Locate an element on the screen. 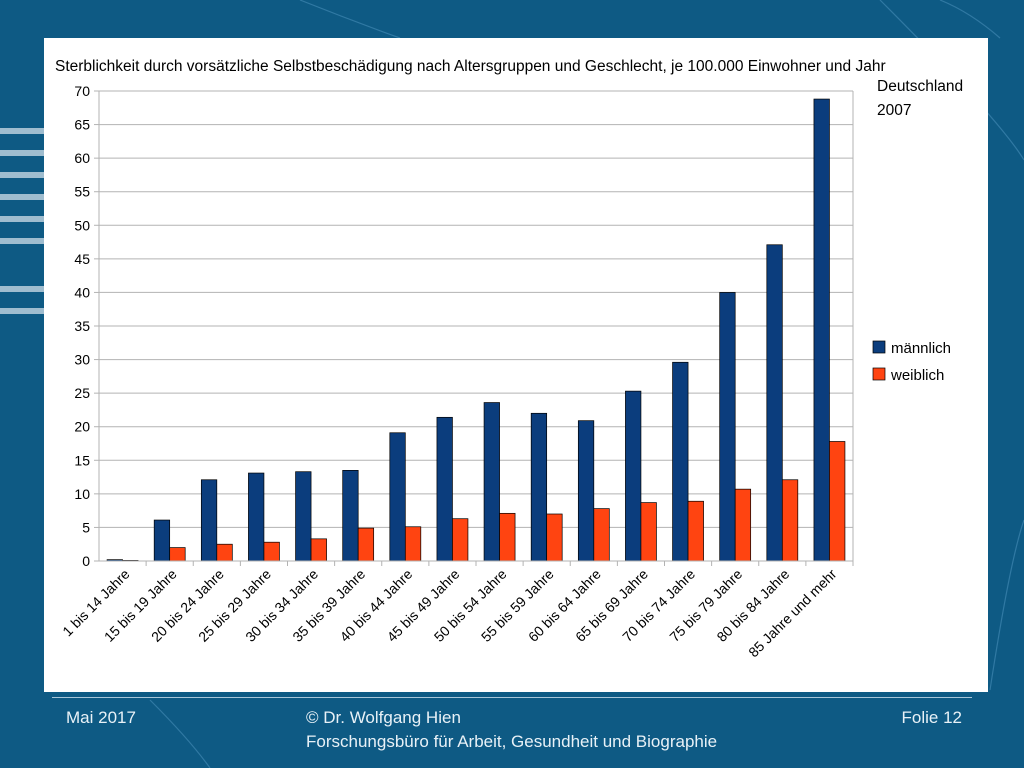 The height and width of the screenshot is (768, 1024). y-tick-label: 70 is located at coordinates (82, 91).